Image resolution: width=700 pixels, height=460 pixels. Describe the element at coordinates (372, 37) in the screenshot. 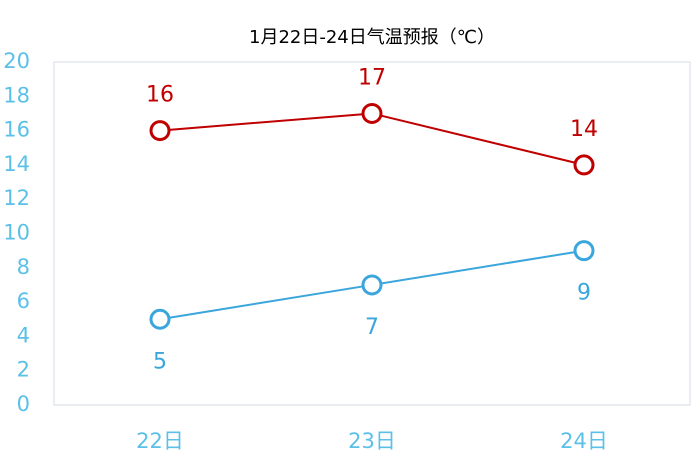

I see `chart-title: 1月22日-24日气温预报（℃）` at that location.